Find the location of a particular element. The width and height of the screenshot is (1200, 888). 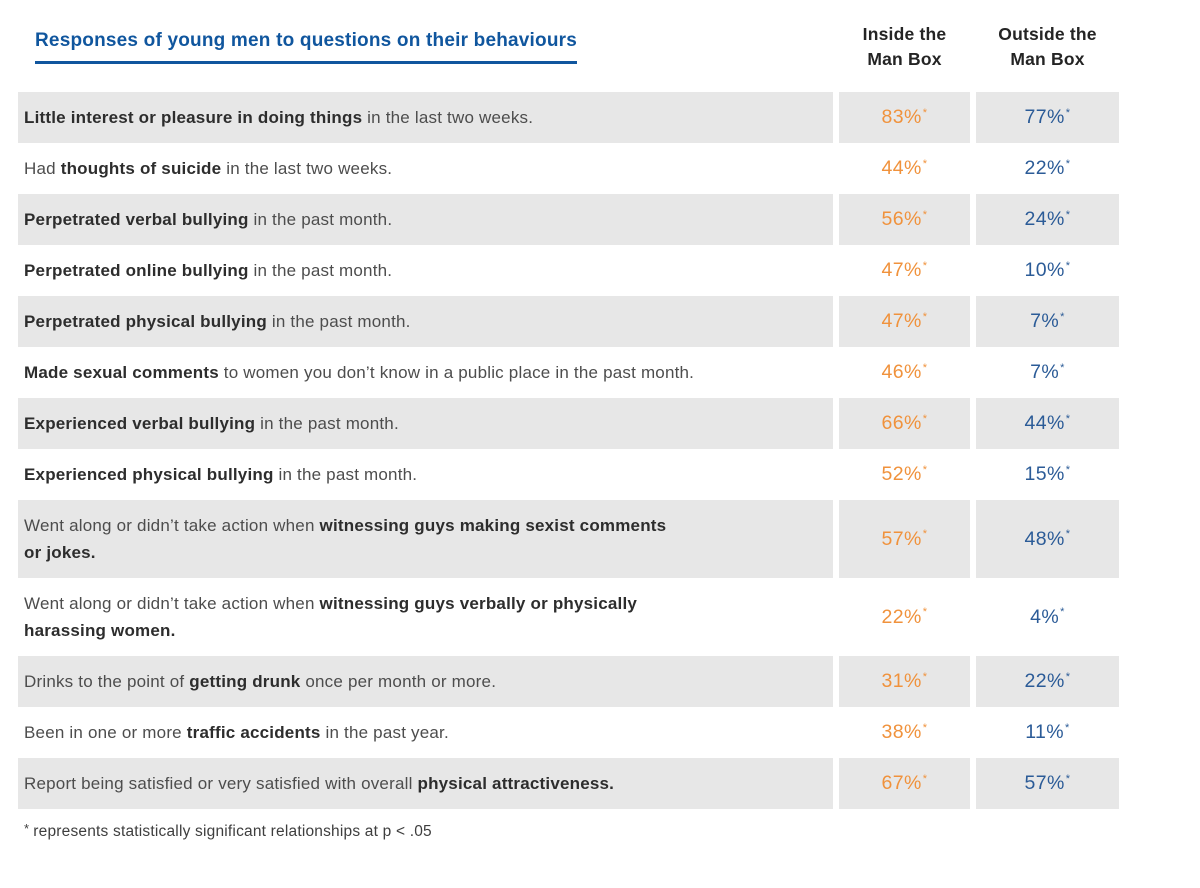

outside-value: 24% * is located at coordinates (1047, 219).